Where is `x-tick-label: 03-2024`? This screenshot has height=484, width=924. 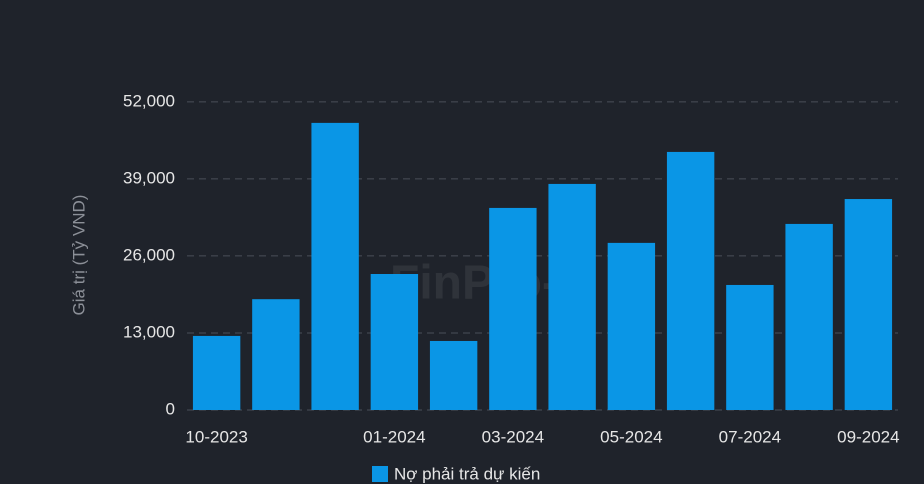
x-tick-label: 03-2024 is located at coordinates (513, 436).